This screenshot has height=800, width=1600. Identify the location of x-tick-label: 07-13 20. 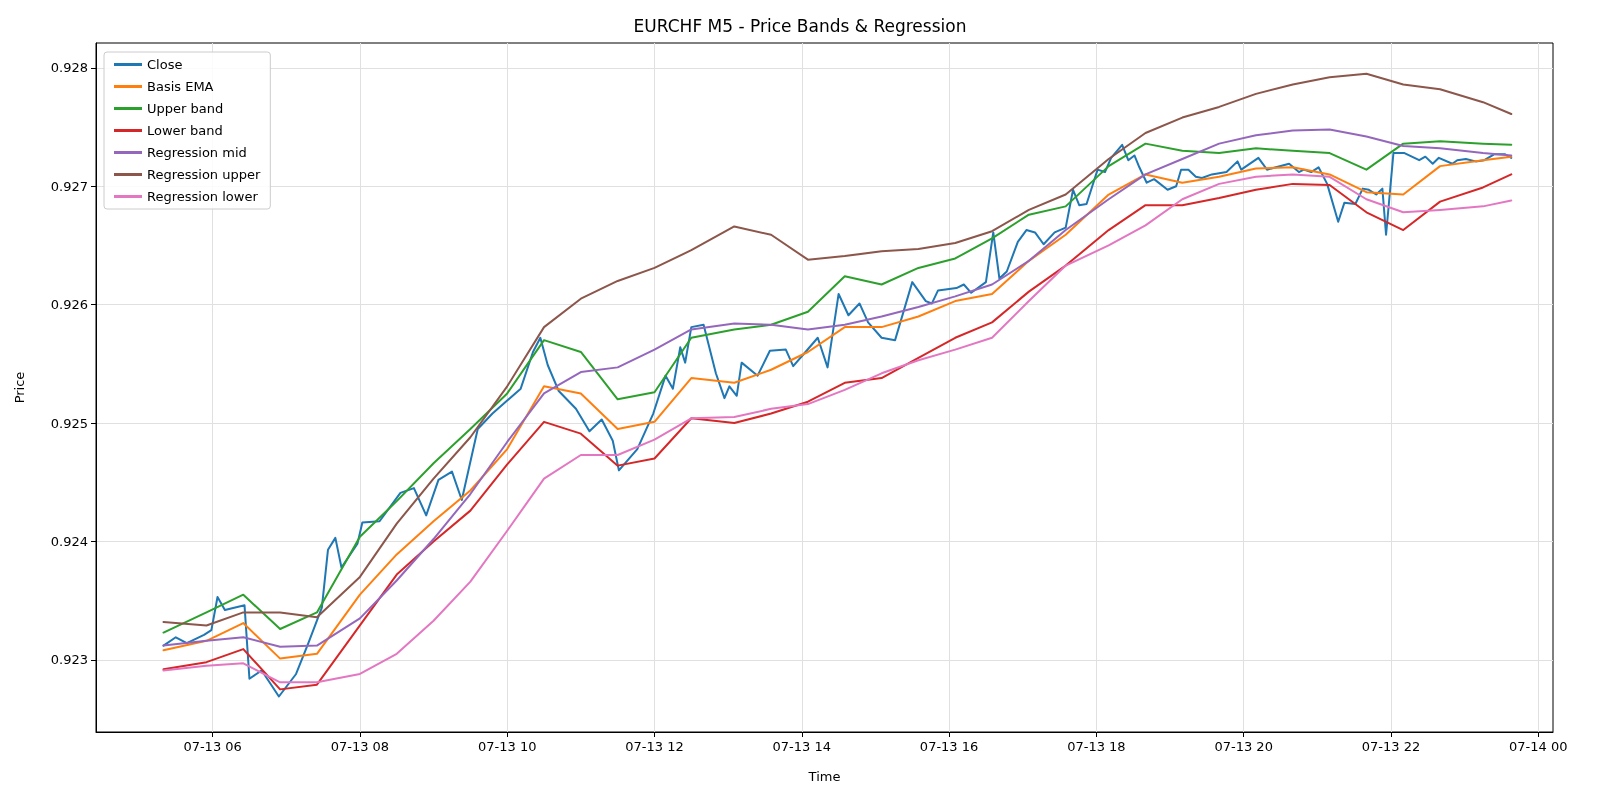
(1243, 746).